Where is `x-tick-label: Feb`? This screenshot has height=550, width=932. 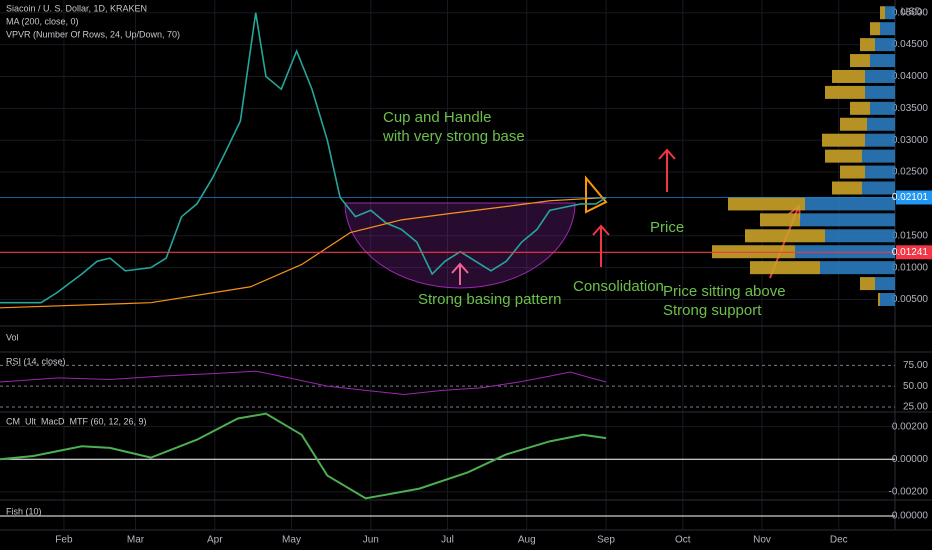 x-tick-label: Feb is located at coordinates (64, 540).